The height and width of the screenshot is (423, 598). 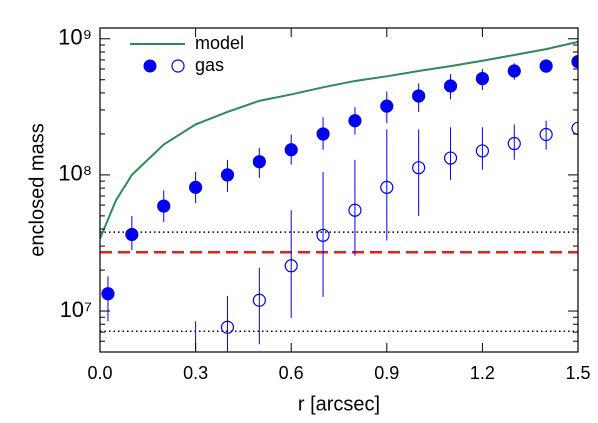 What do you see at coordinates (291, 373) in the screenshot?
I see `x-tick-label: 0.6` at bounding box center [291, 373].